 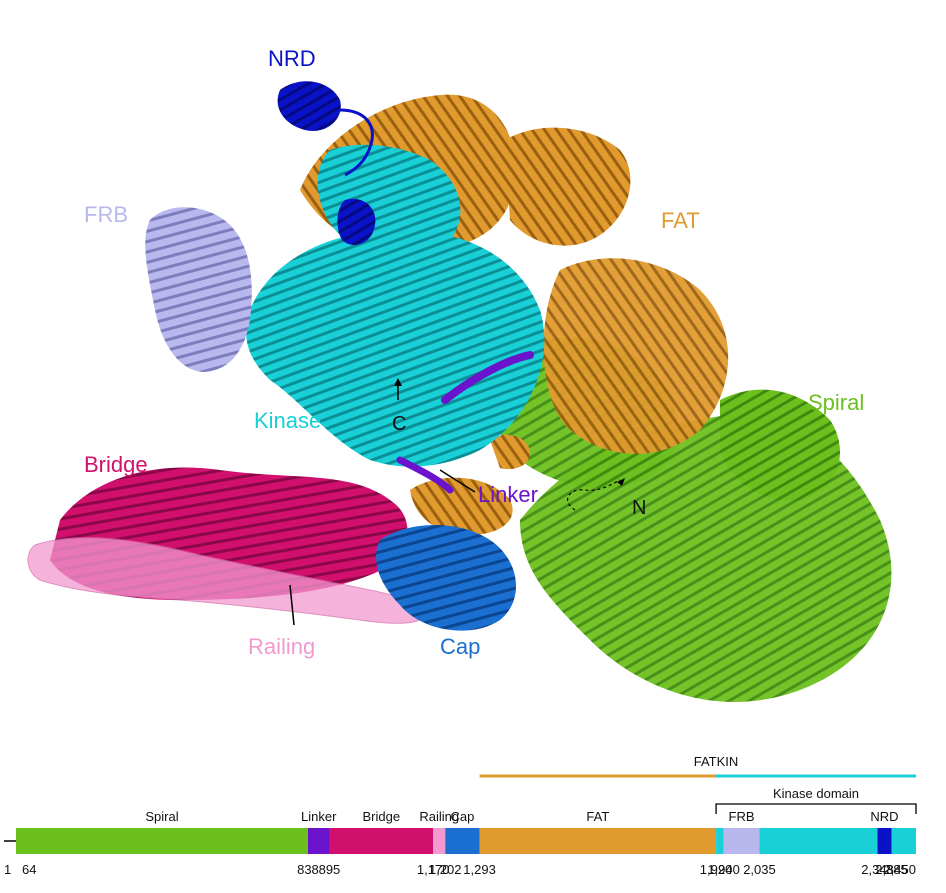 I want to click on segment-label-cap: Cap, so click(x=462, y=816).